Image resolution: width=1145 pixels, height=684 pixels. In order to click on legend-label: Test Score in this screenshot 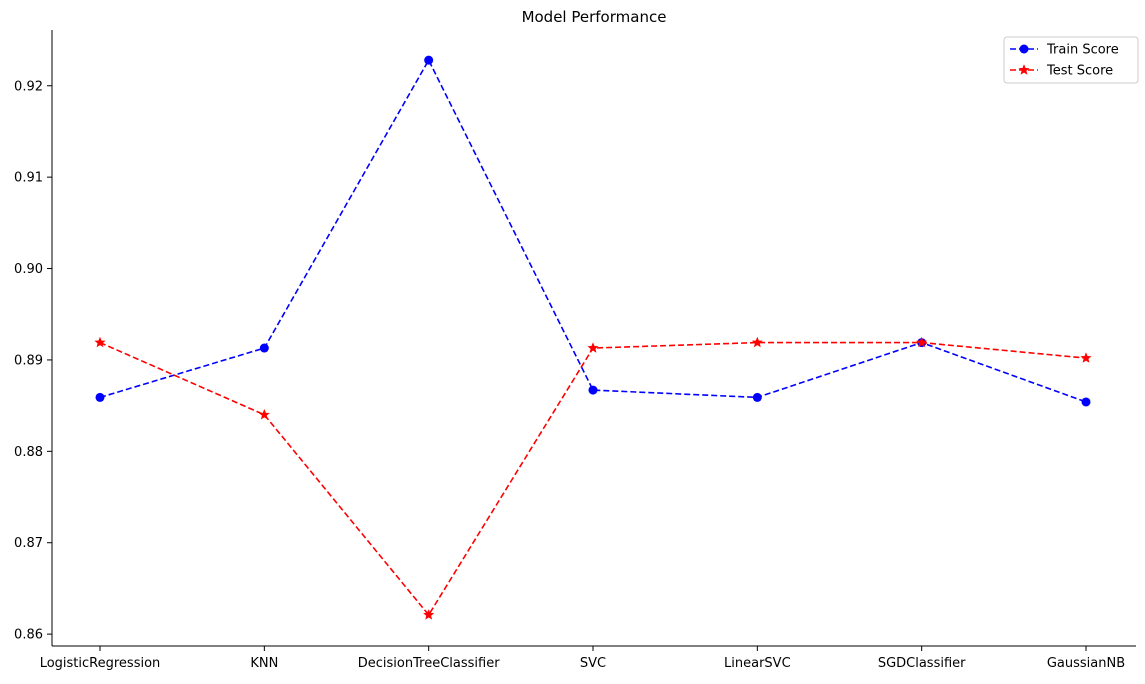, I will do `click(1079, 71)`.